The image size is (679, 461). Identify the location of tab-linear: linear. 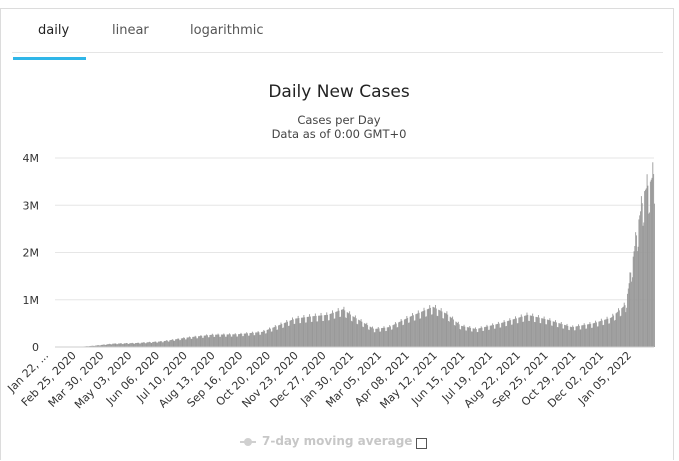
(130, 30).